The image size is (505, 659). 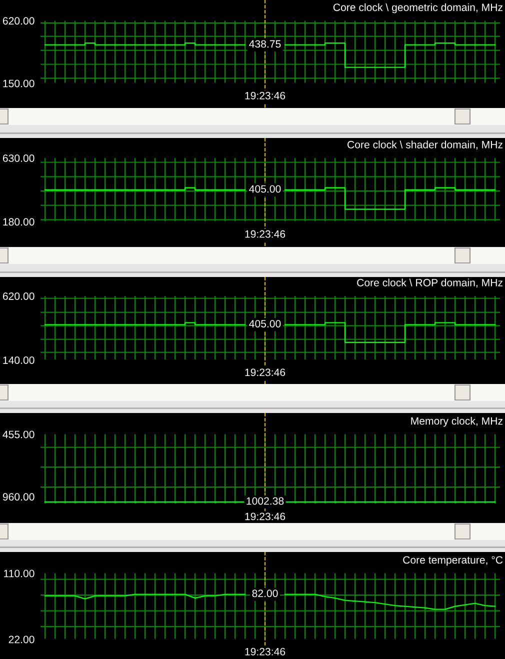 I want to click on chart-title: Core clock \ geometric domain, MHz, so click(x=417, y=8).